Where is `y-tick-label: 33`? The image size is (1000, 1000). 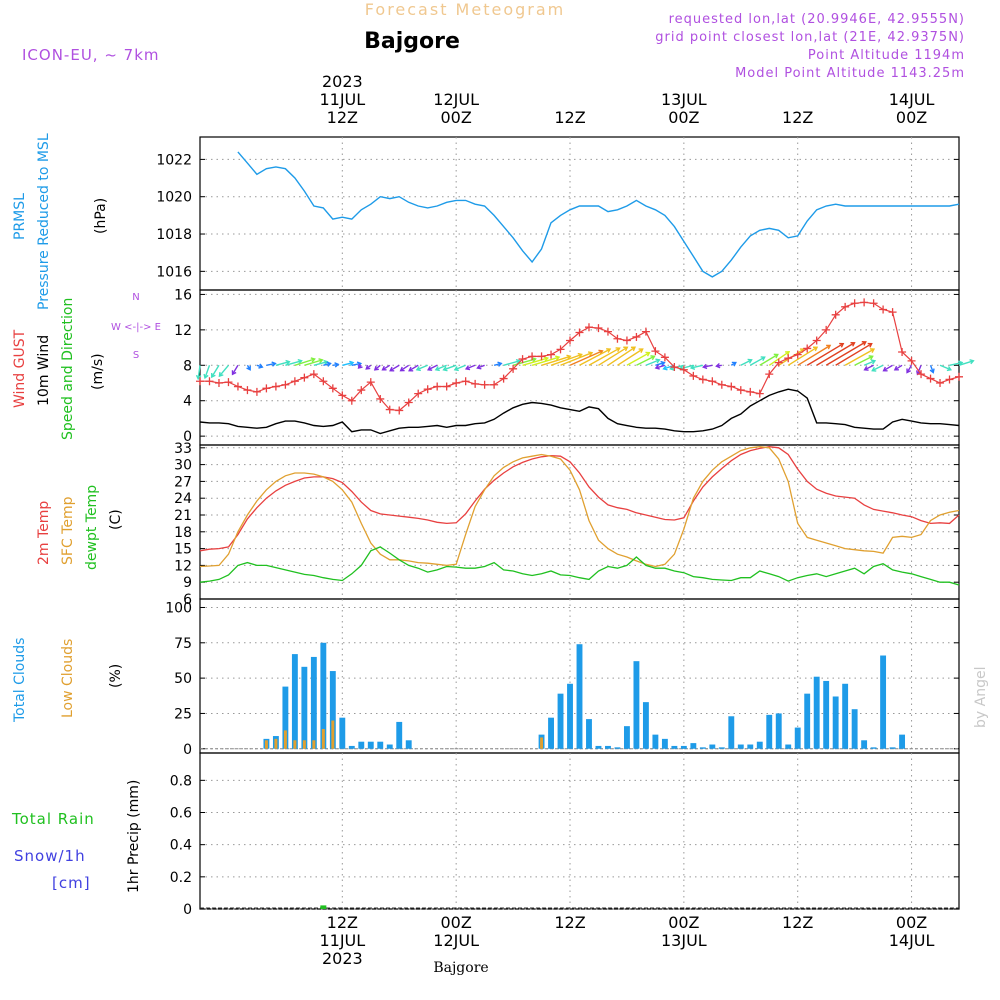 y-tick-label: 33 is located at coordinates (183, 449).